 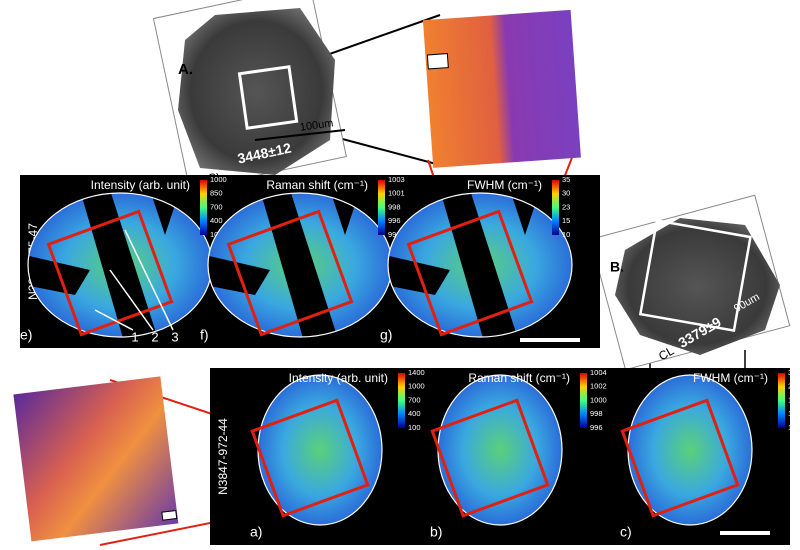 I want to click on panel-label: e), so click(x=26, y=335).